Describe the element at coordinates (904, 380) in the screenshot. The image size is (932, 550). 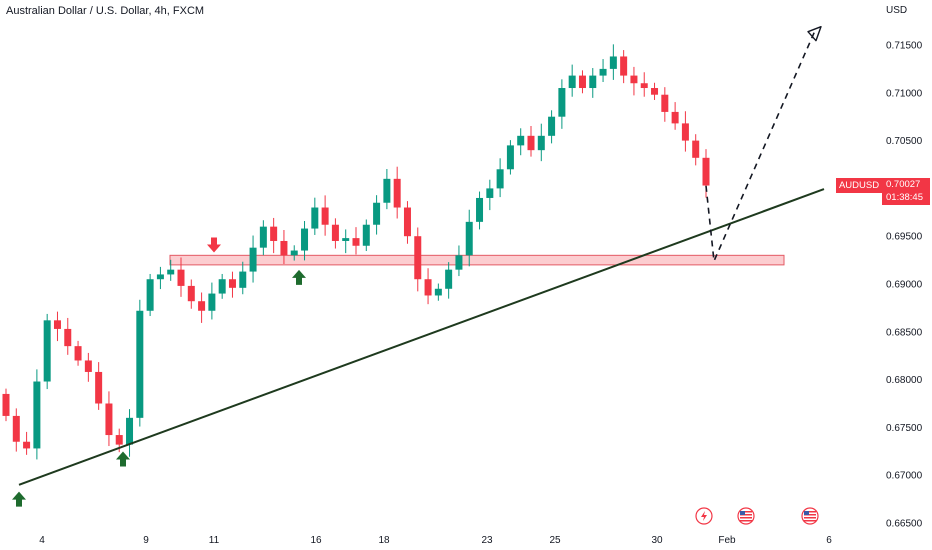
I see `y-tick-label: 0.68000` at that location.